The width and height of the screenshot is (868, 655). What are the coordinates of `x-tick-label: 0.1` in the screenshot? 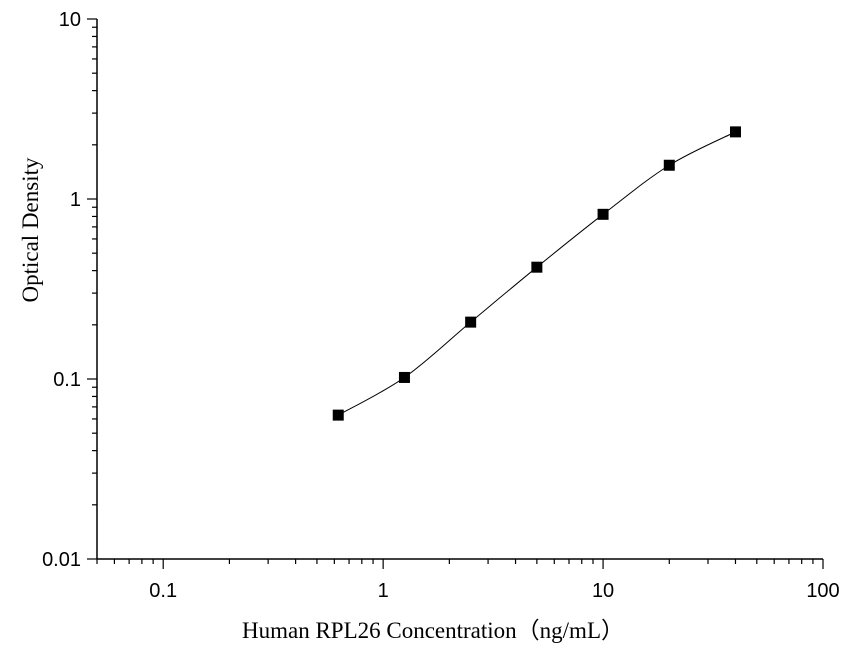 It's located at (163, 591).